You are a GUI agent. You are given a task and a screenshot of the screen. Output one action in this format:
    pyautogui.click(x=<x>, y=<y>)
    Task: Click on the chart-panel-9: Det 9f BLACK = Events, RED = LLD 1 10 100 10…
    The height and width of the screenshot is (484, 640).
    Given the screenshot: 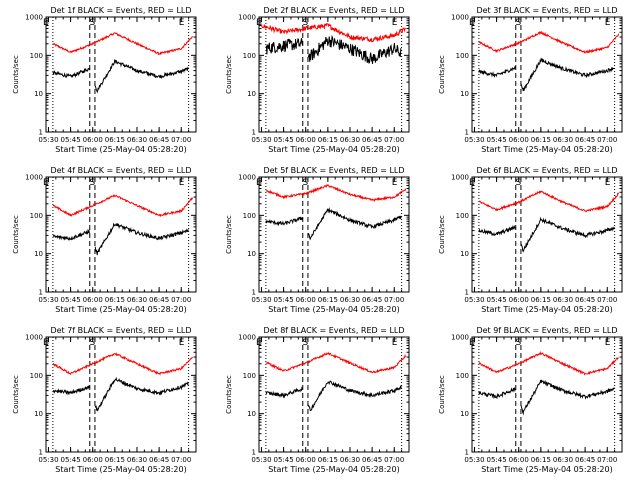 What is the action you would take?
    pyautogui.click(x=530, y=400)
    